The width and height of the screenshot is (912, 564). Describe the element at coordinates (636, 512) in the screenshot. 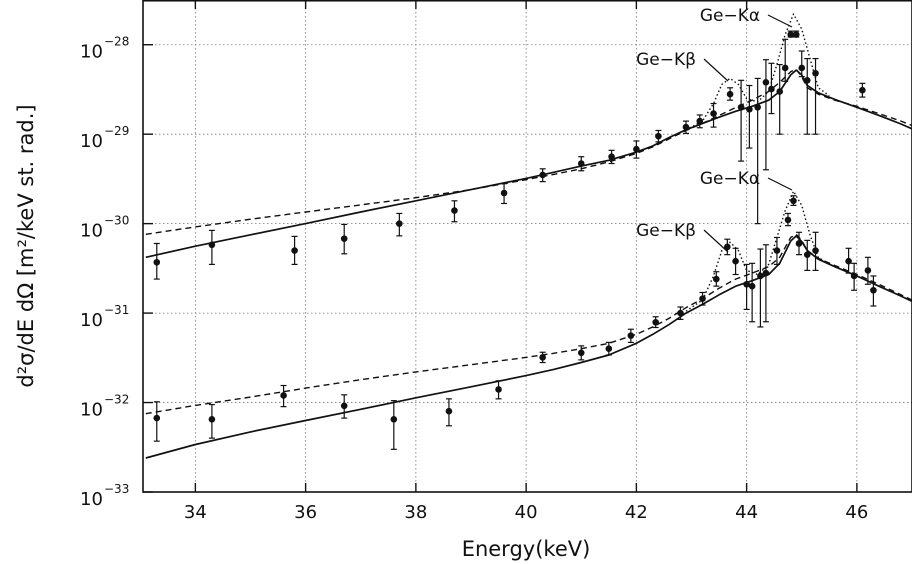

I see `x-tick-label: 42` at that location.